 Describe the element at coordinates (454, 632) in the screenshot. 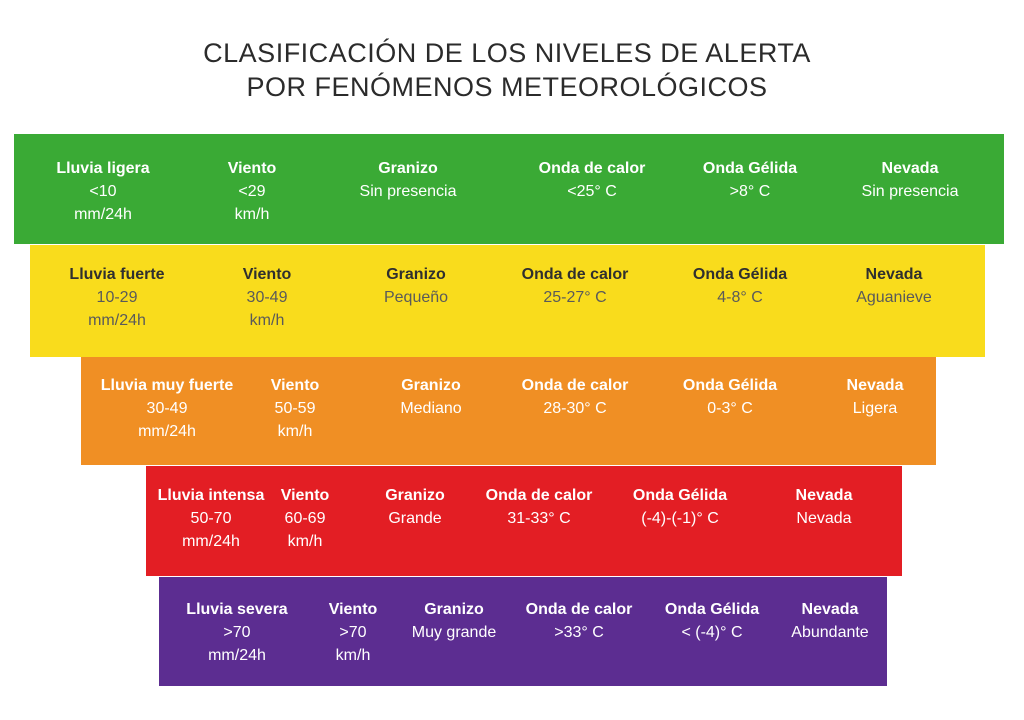

I see `cell-value: Muy grande` at that location.